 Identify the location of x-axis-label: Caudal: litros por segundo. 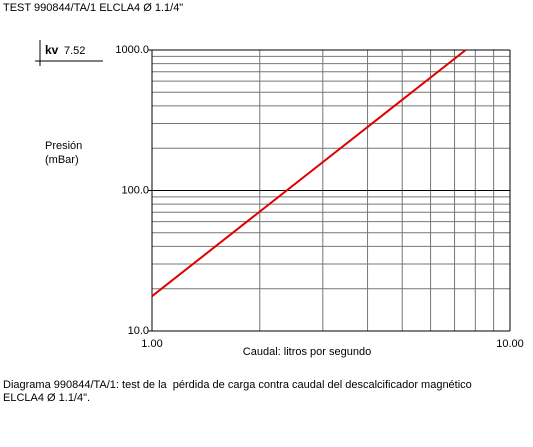
(307, 352).